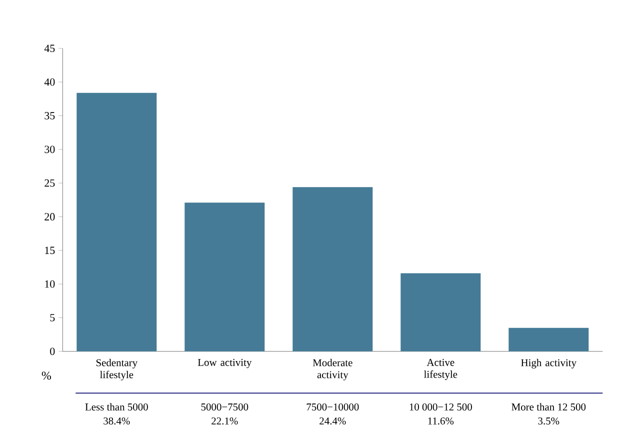 This screenshot has width=620, height=445. I want to click on data-label: 38.4%, so click(117, 421).